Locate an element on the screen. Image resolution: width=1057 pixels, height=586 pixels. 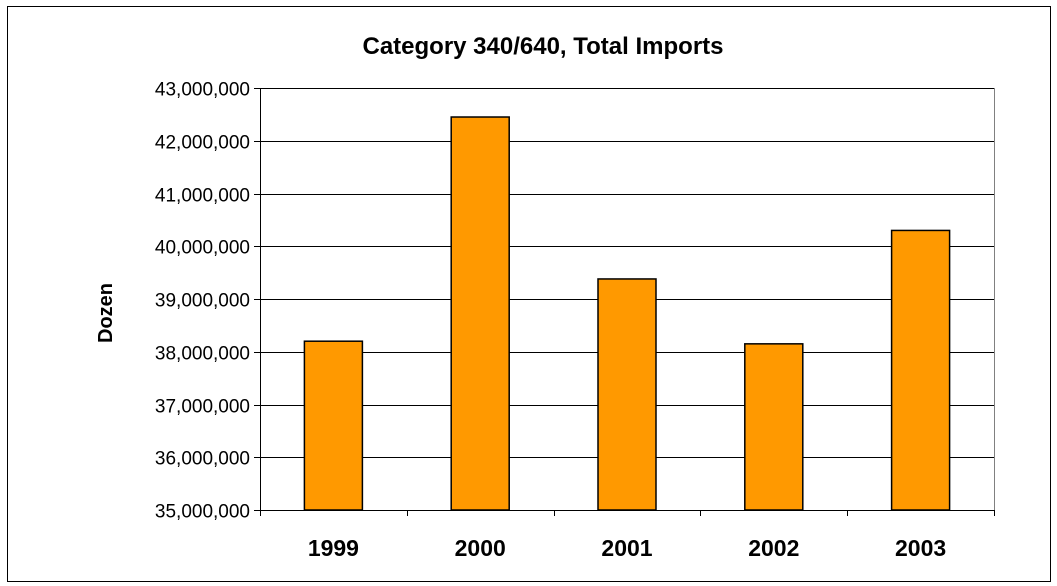
y-tick-label: 39,000,000 is located at coordinates (202, 301).